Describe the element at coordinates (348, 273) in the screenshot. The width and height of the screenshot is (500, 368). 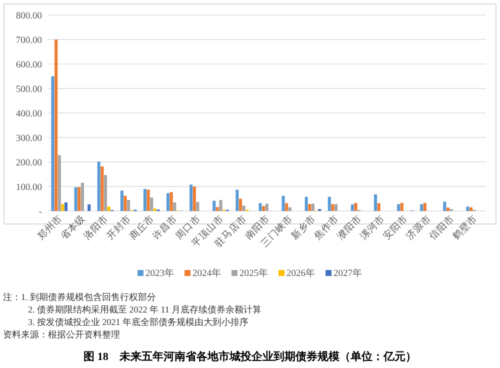
I see `legend-label: 2027年` at that location.